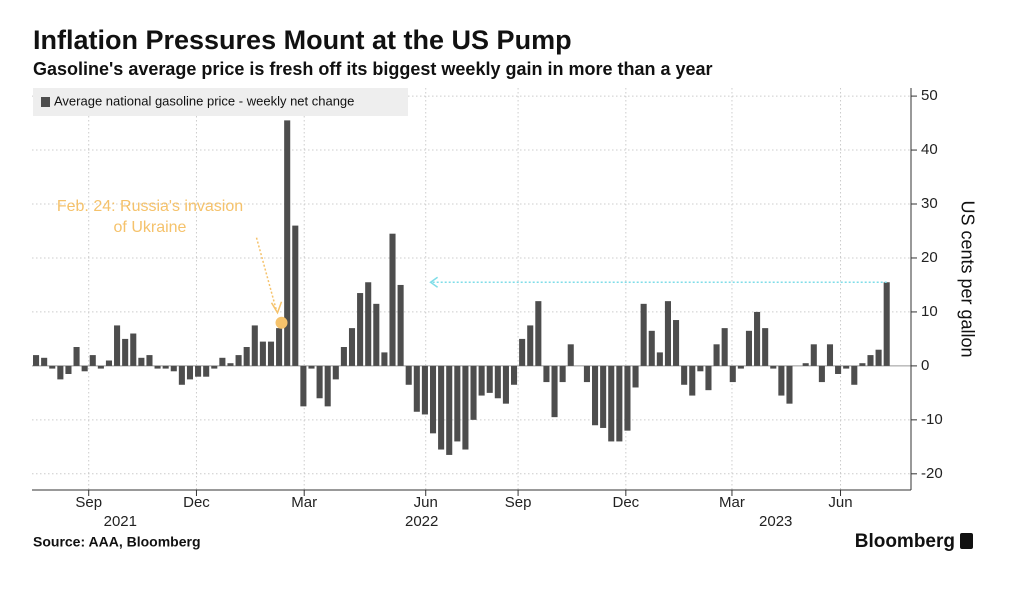  I want to click on source: Source: AAA, Bloomberg, so click(117, 542).